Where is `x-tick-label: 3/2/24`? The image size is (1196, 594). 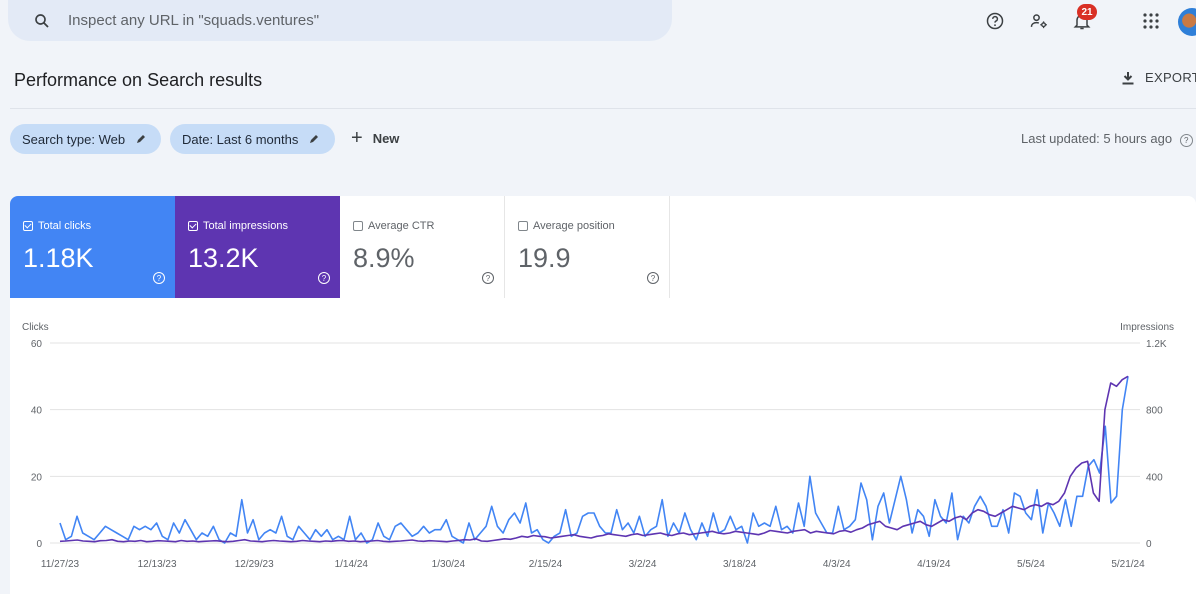 x-tick-label: 3/2/24 is located at coordinates (643, 564).